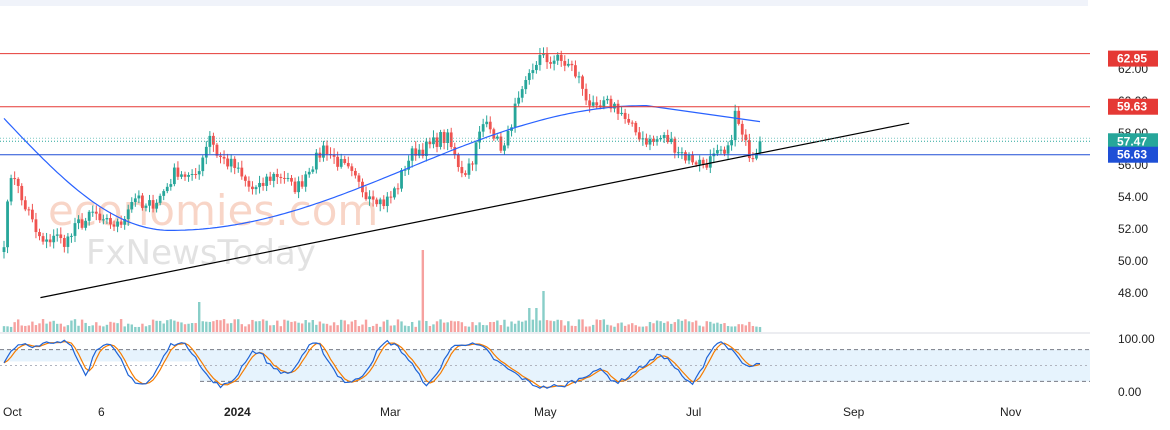  Describe the element at coordinates (1133, 197) in the screenshot. I see `y-tick-label: 54.00` at that location.